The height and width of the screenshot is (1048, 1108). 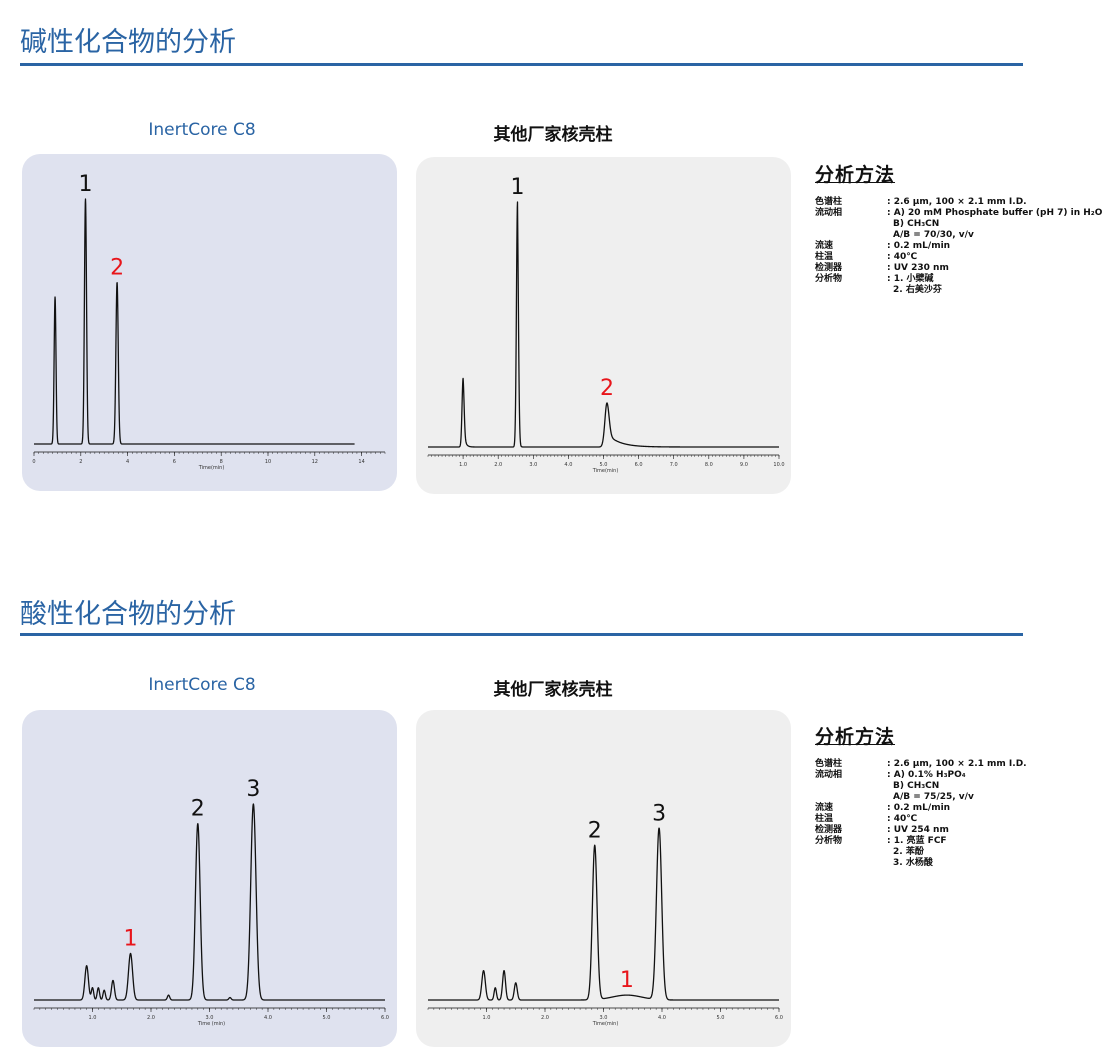 I want to click on method-row: 分析物 : 1. 小檗碱 2. 右美沙芬, so click(x=958, y=285).